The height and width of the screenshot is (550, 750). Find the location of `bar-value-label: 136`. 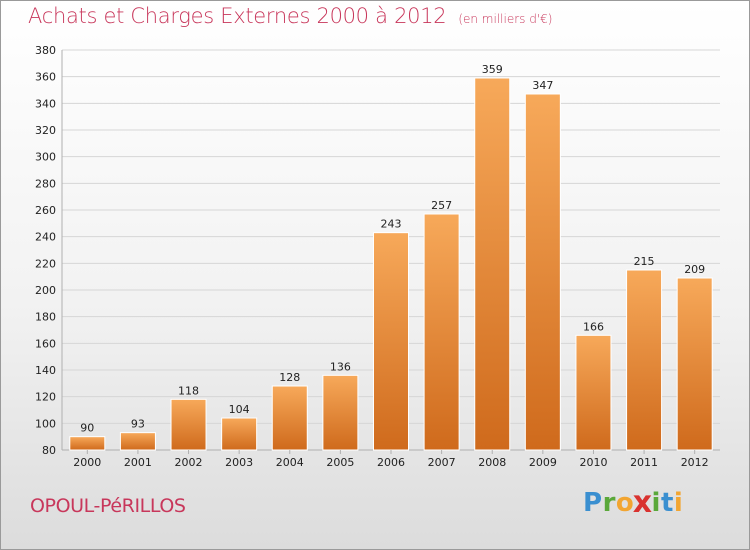

bar-value-label: 136 is located at coordinates (340, 366).